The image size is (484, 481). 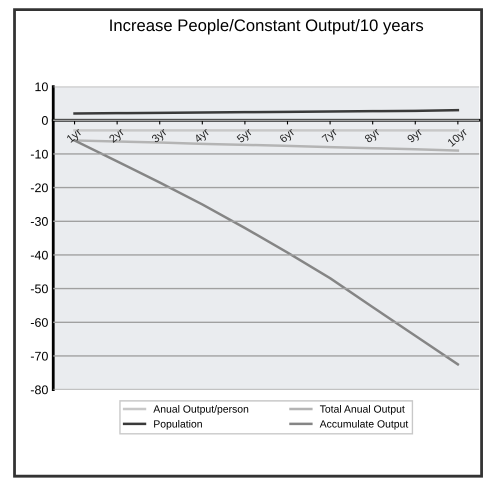 I want to click on y-tick-label: 10, so click(x=41, y=87).